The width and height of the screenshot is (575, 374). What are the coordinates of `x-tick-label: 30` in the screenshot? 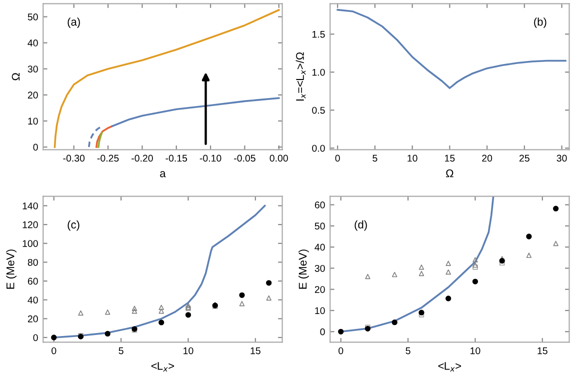 It's located at (561, 158).